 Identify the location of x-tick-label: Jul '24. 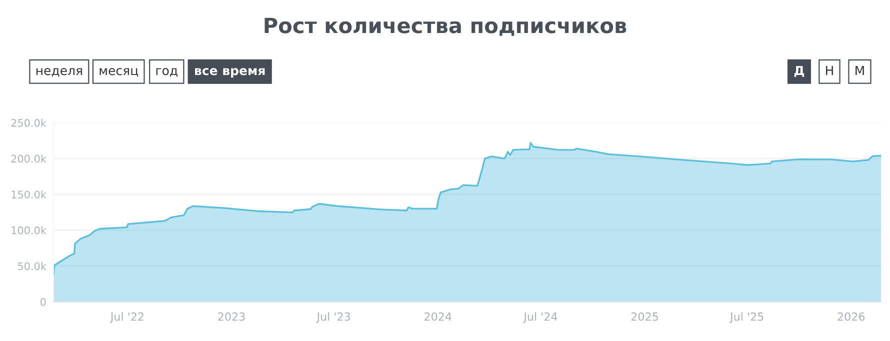
(540, 317).